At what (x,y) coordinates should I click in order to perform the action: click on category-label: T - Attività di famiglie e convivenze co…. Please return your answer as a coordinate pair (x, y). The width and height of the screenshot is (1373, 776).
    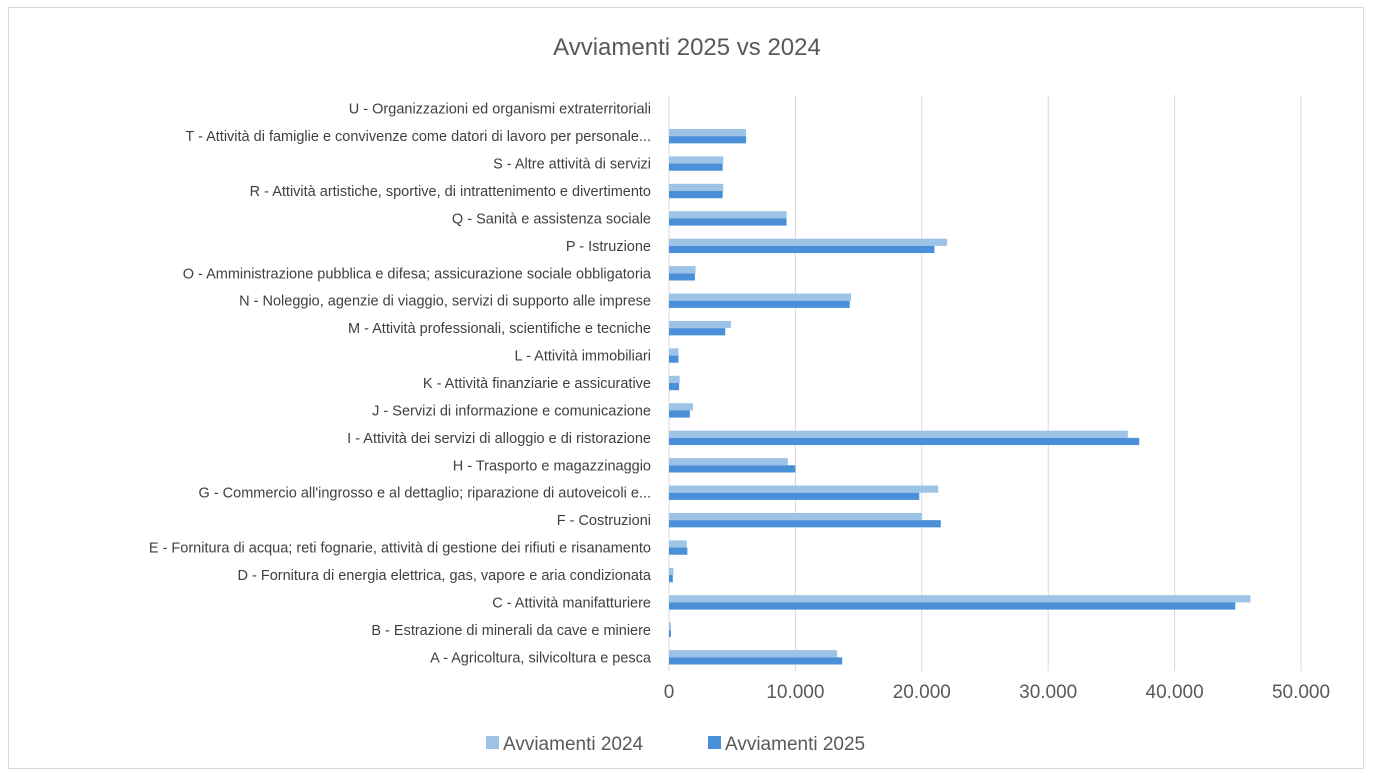
    Looking at the image, I should click on (418, 137).